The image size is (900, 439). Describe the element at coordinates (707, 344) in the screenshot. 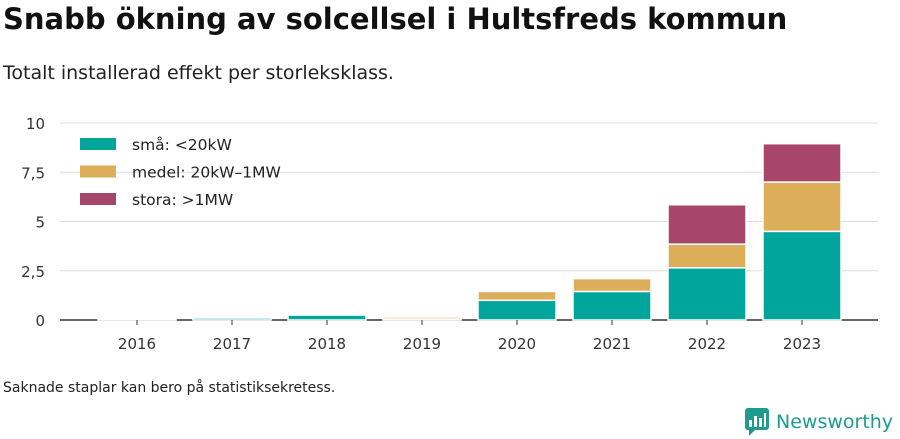

I see `x-tick-label: 2022` at that location.